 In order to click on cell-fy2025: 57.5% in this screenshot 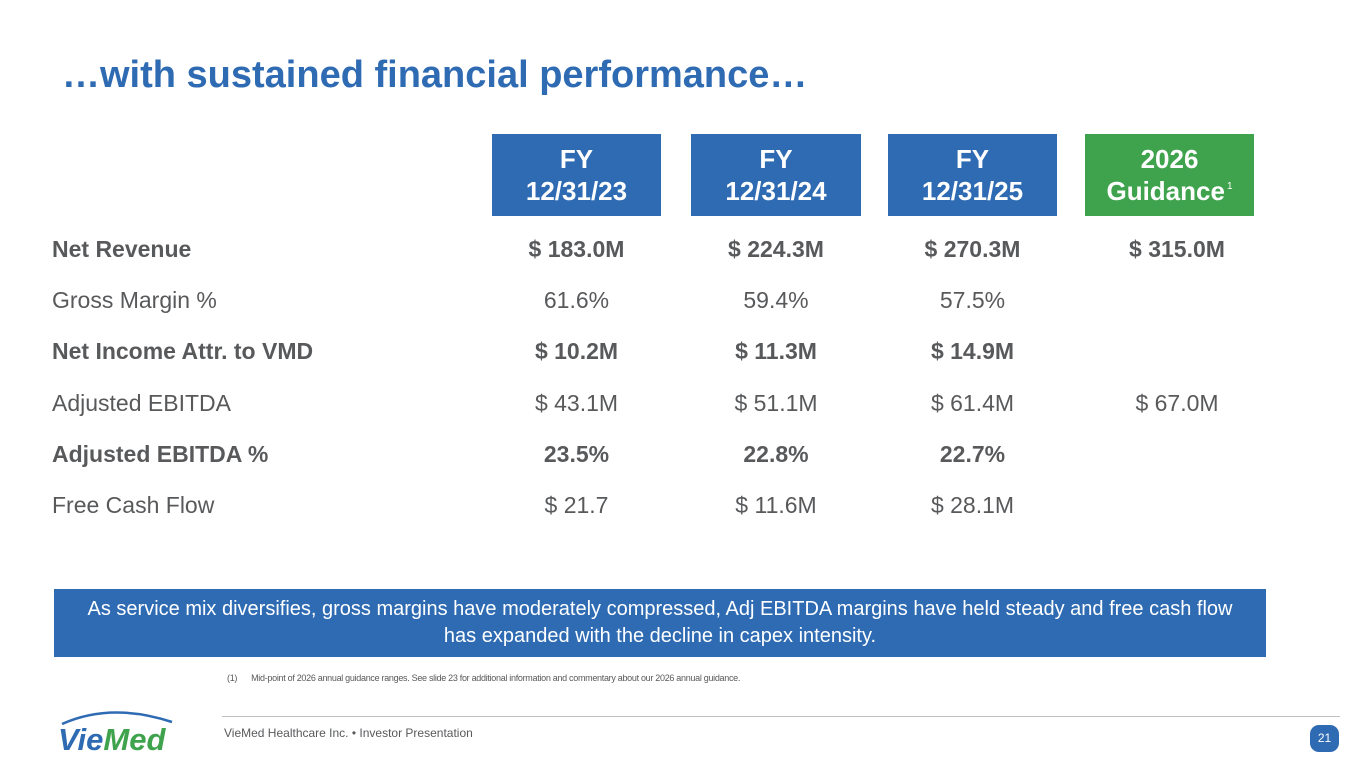, I will do `click(972, 300)`.